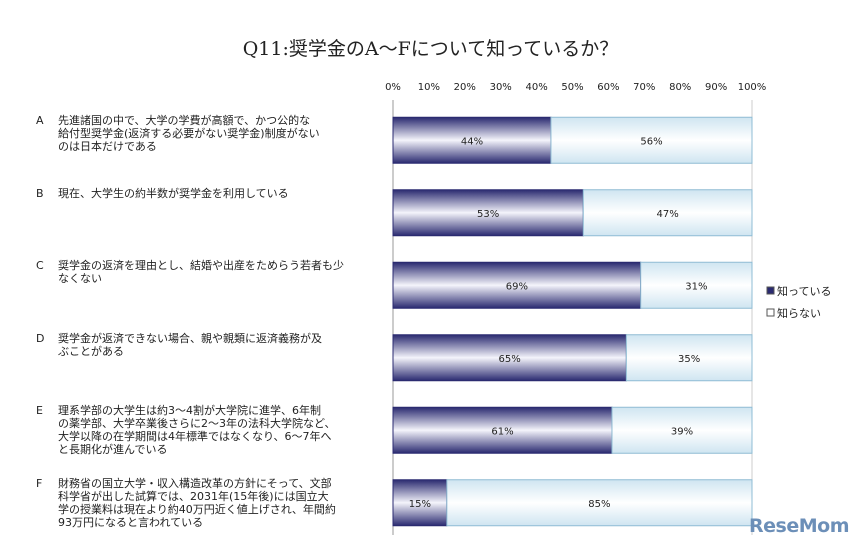 The image size is (861, 543). I want to click on category-letter: E, so click(39, 410).